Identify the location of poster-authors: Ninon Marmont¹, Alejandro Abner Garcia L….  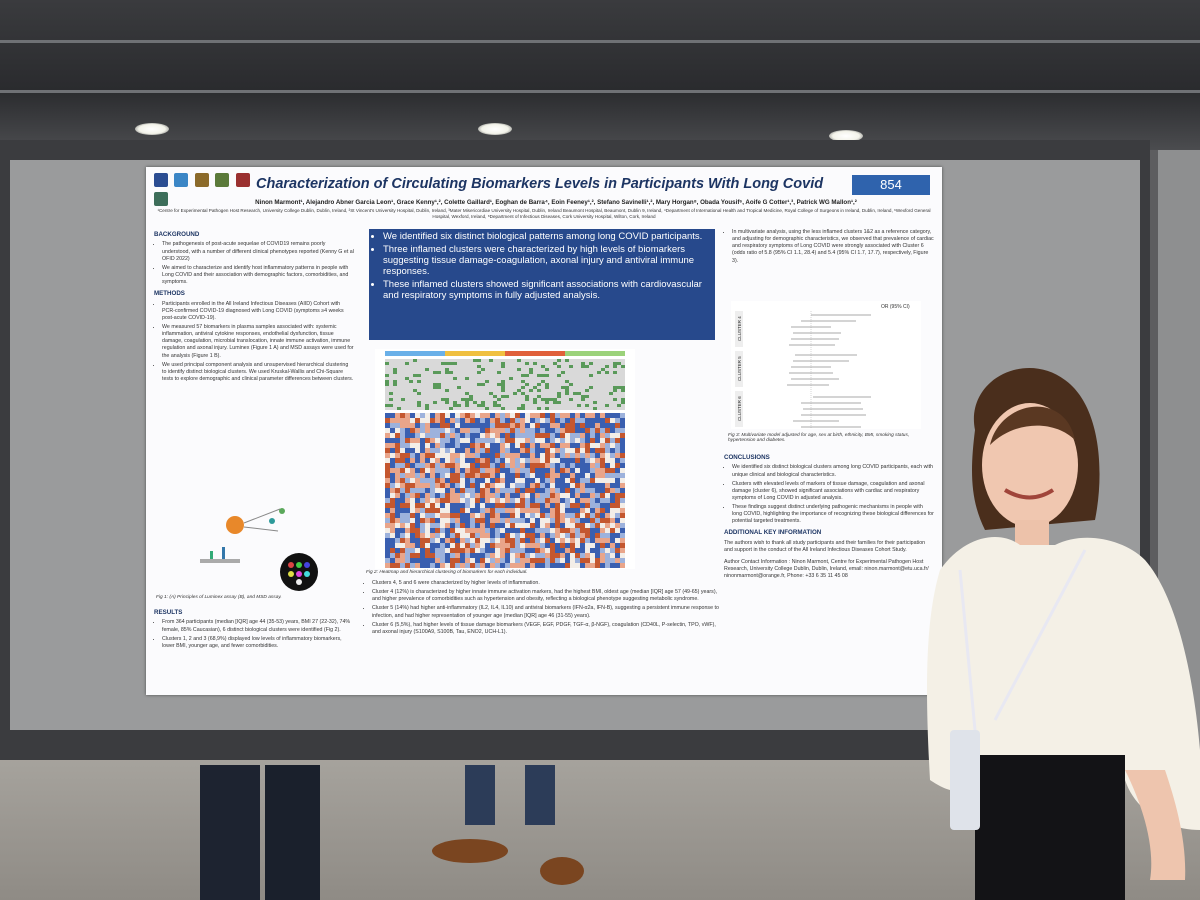
(556, 202).